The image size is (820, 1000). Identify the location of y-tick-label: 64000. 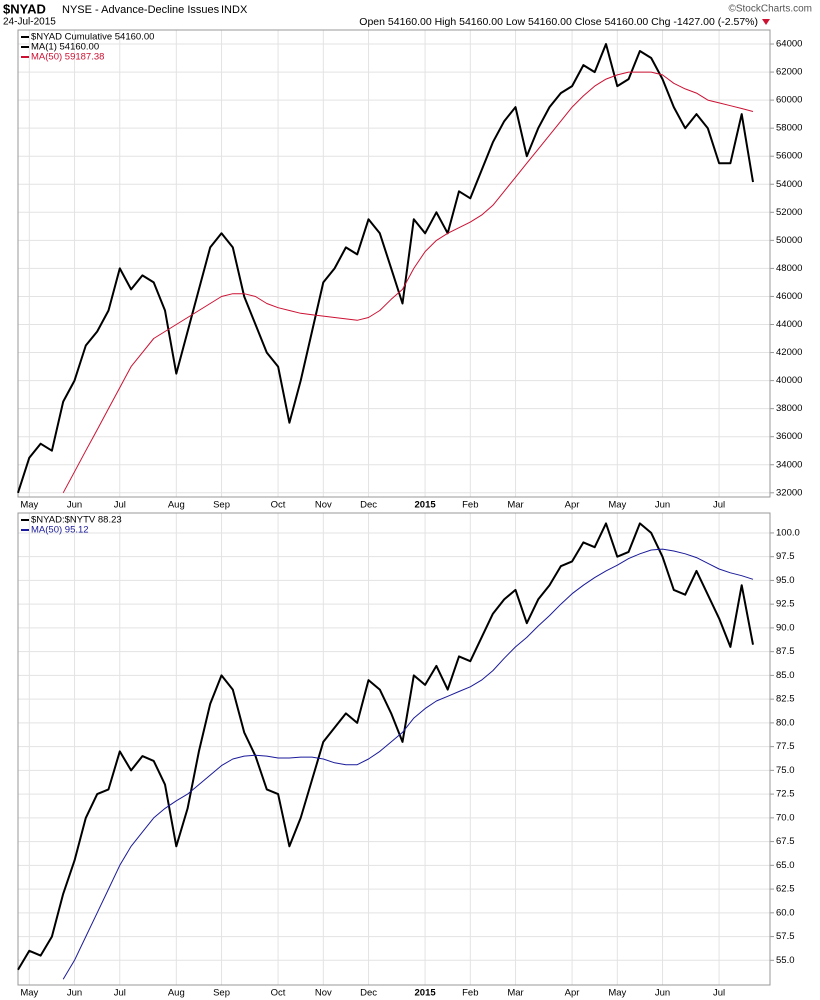
(789, 44).